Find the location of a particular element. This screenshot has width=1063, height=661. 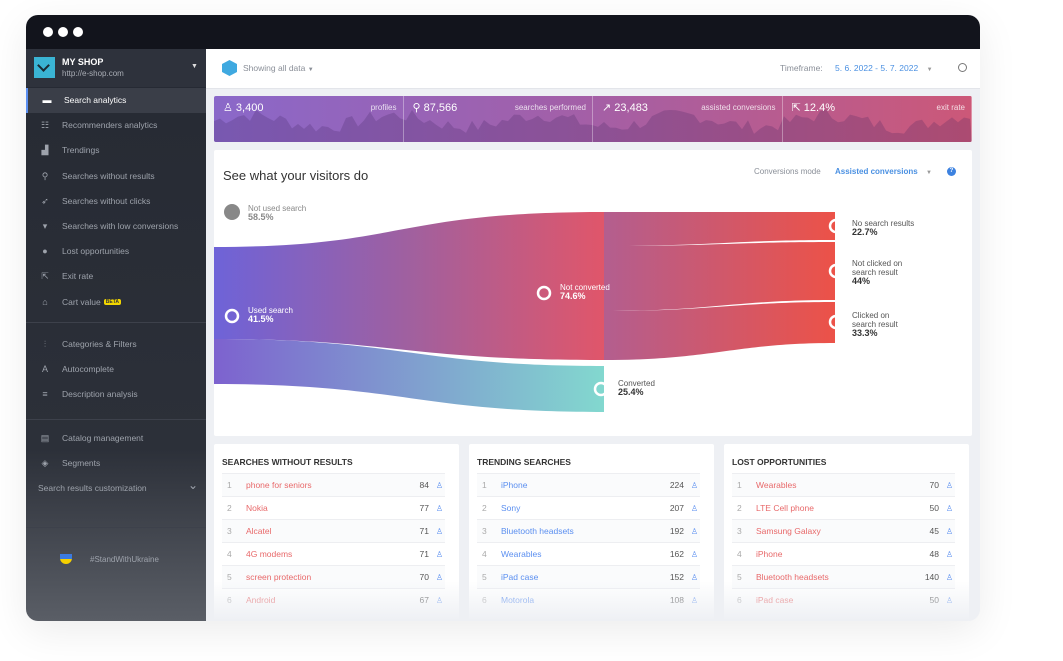

table-row: 1 iPhone 224 ♙ is located at coordinates (588, 484).